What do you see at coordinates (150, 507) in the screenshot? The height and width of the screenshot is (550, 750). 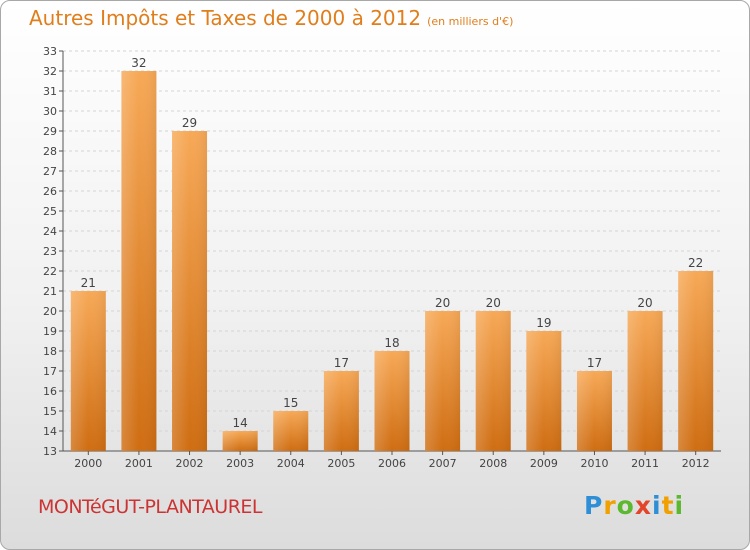 I see `commune-name: MONTéGUT-PLANTAUREL` at bounding box center [150, 507].